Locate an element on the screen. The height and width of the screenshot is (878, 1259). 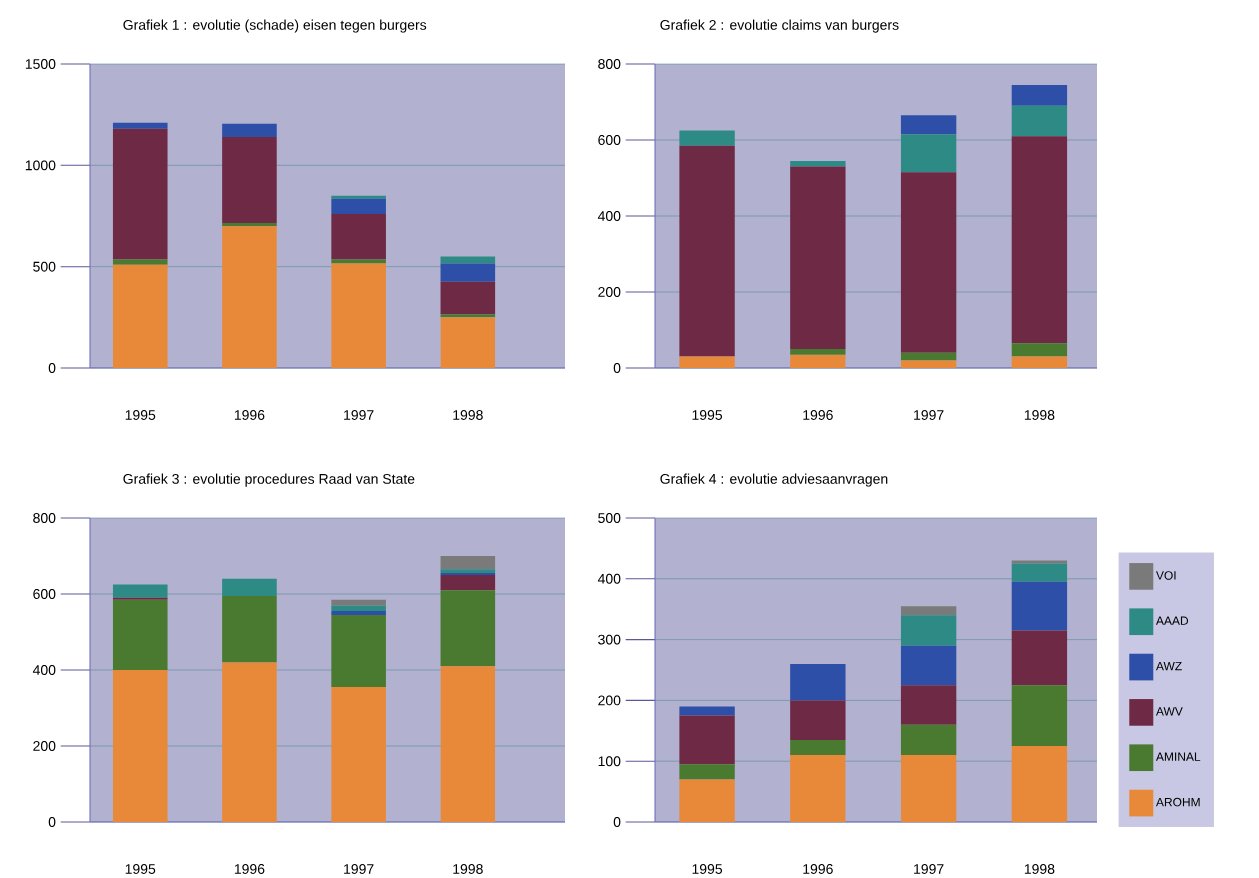
legend-label: AMINAL is located at coordinates (1178, 756).